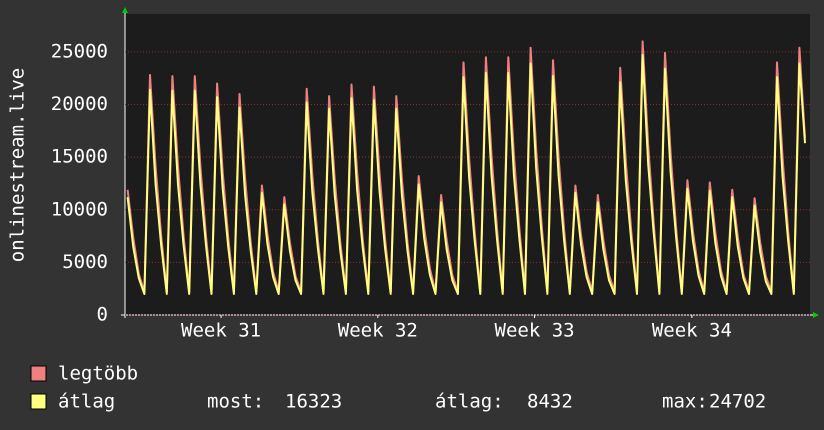  Describe the element at coordinates (221, 331) in the screenshot. I see `x-tick-label: Week 31` at that location.